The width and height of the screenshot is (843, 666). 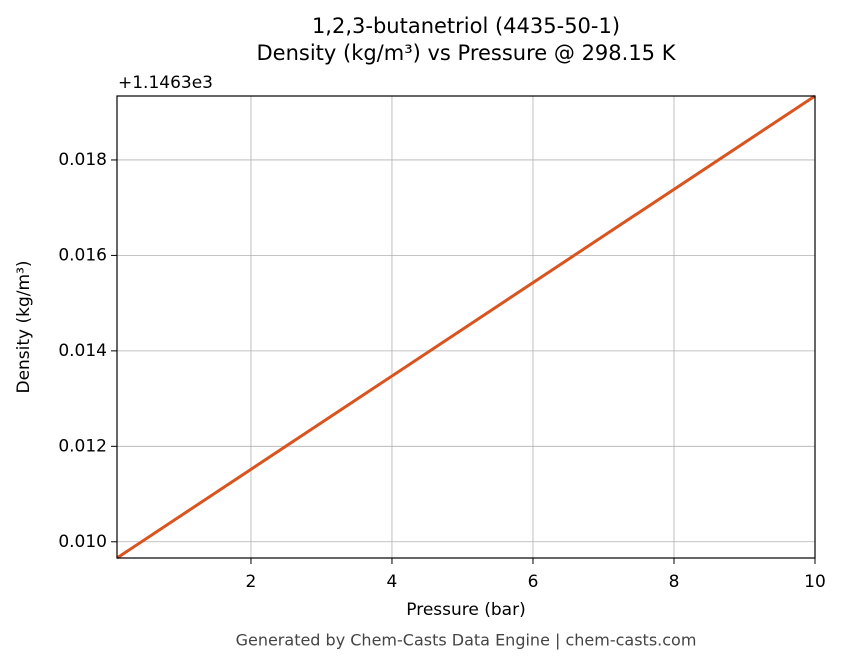 What do you see at coordinates (251, 582) in the screenshot?
I see `x-tick-label: 2` at bounding box center [251, 582].